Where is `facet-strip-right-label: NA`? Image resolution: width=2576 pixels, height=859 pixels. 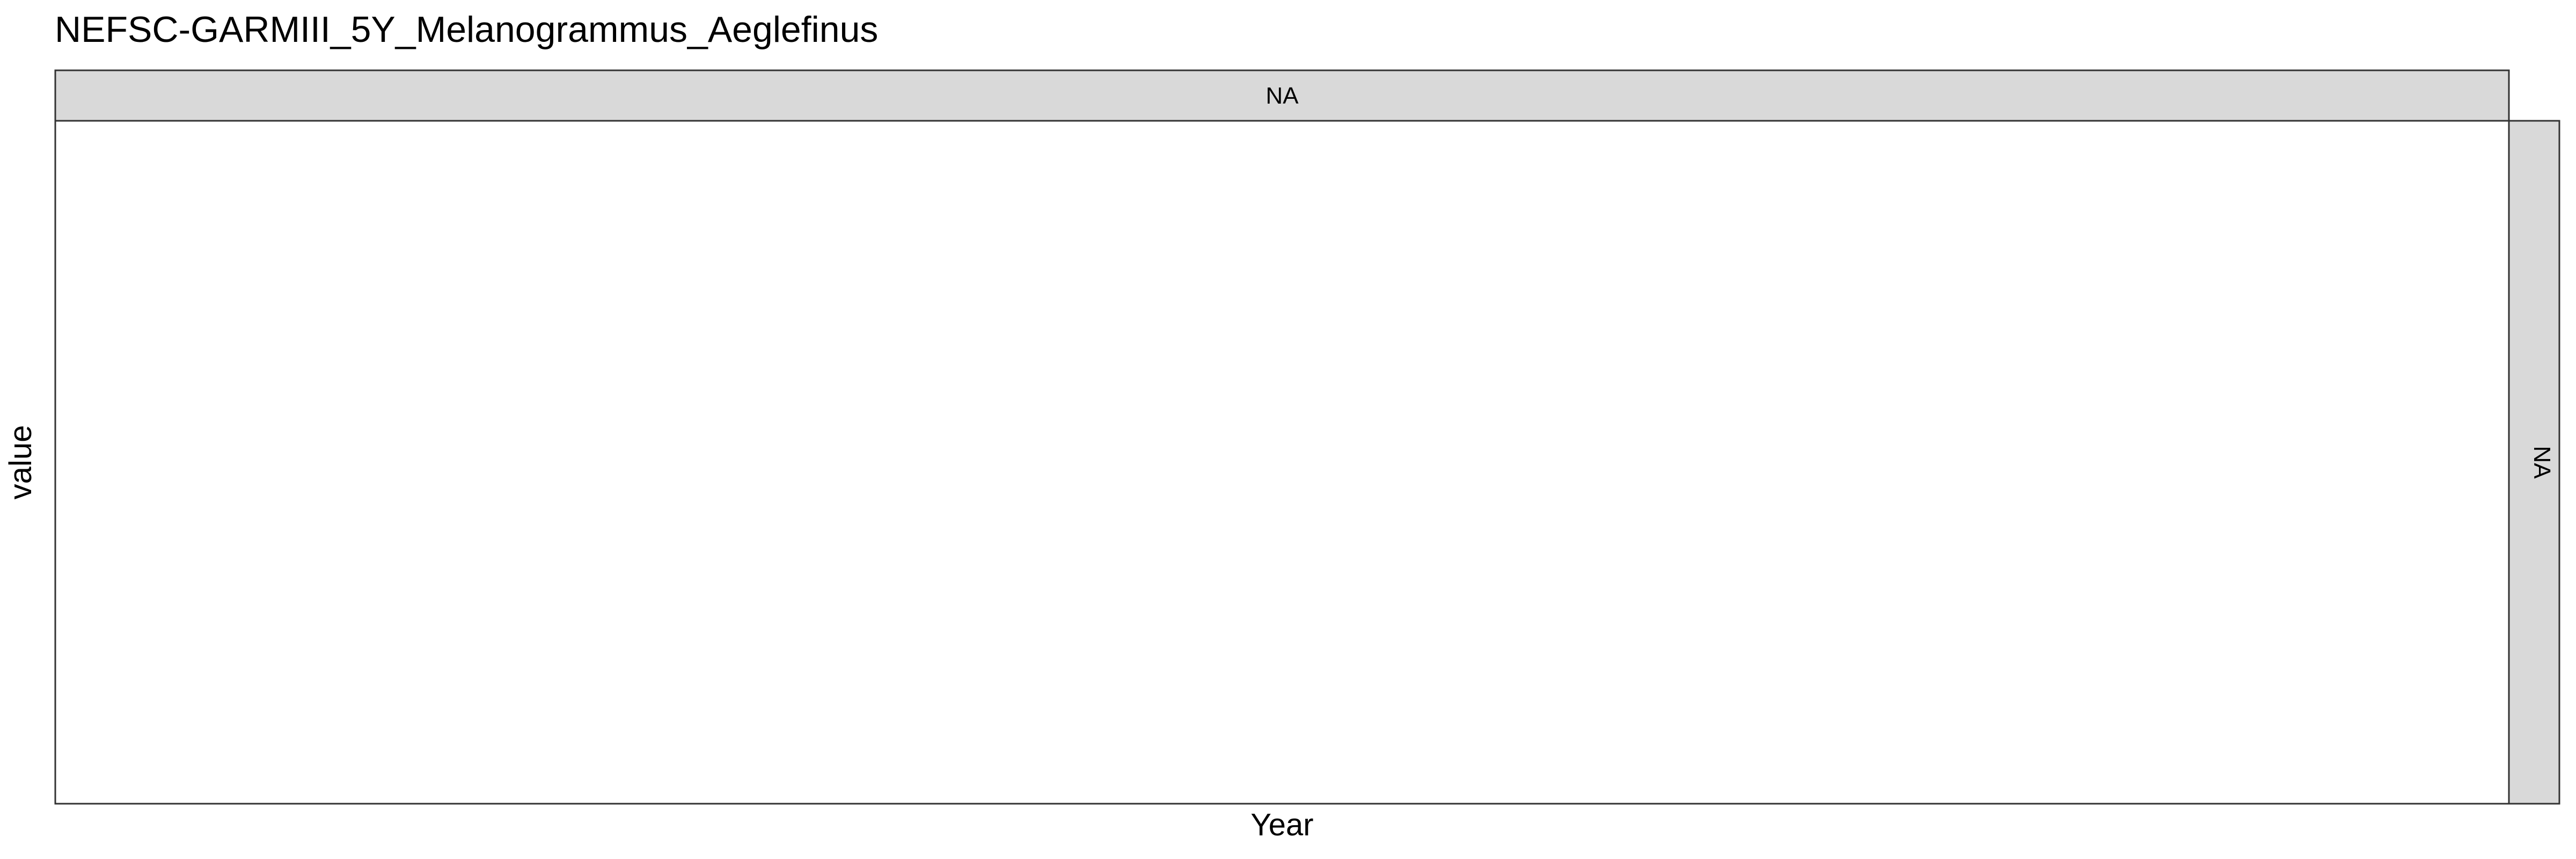 facet-strip-right-label: NA is located at coordinates (2542, 462).